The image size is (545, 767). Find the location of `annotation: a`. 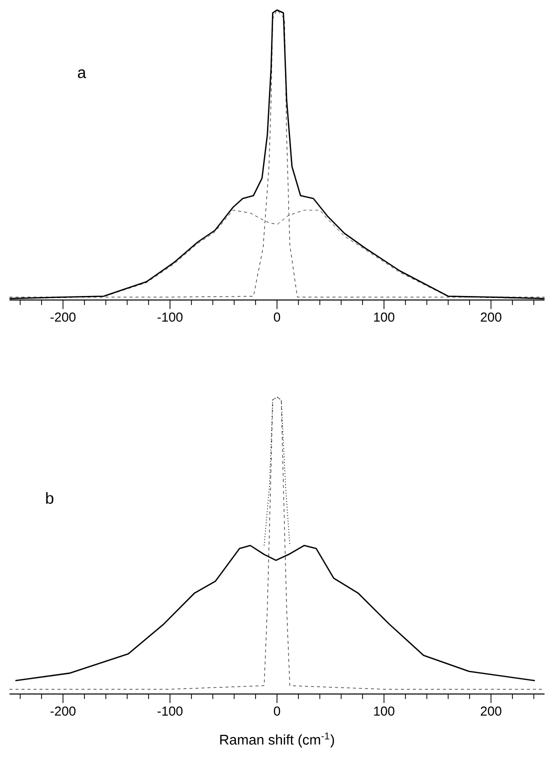

annotation: a is located at coordinates (82, 73).